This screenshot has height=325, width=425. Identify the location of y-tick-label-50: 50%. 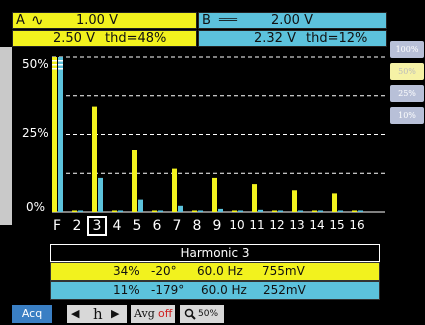
(35, 64).